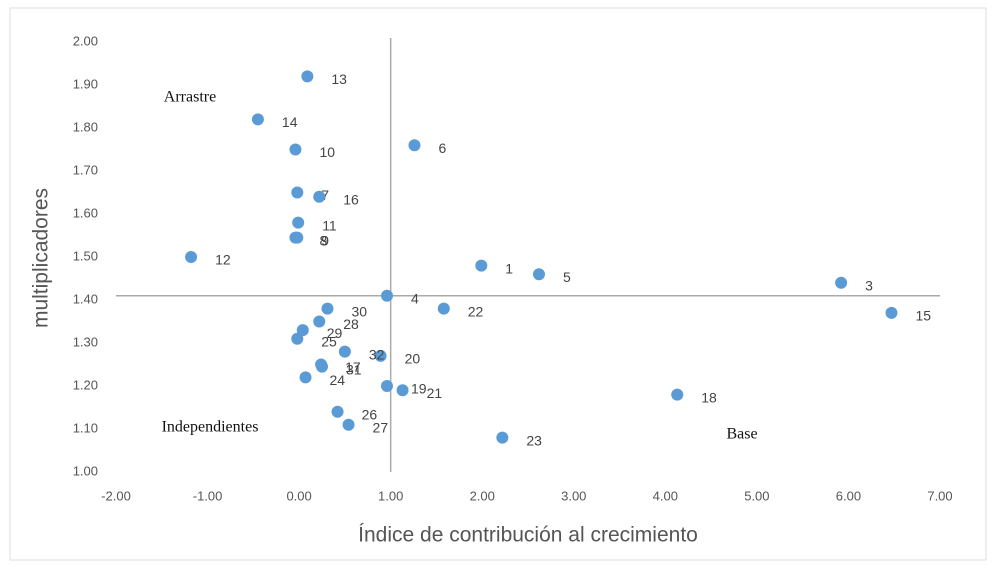 The image size is (994, 568). What do you see at coordinates (665, 495) in the screenshot?
I see `x-tick-label: 4.00` at bounding box center [665, 495].